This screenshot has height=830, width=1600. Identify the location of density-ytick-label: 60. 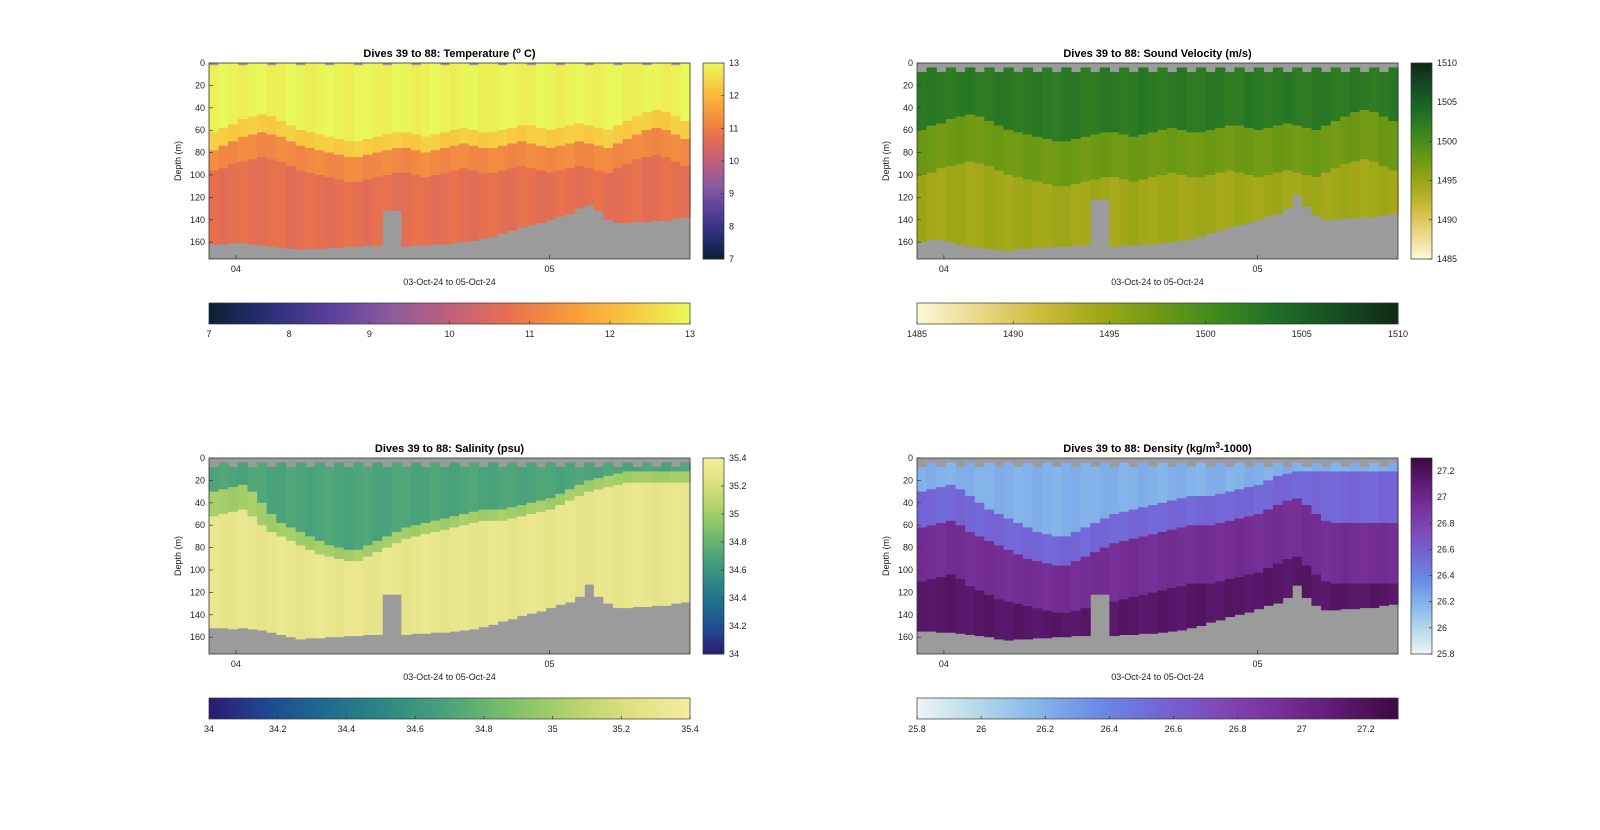
(908, 525).